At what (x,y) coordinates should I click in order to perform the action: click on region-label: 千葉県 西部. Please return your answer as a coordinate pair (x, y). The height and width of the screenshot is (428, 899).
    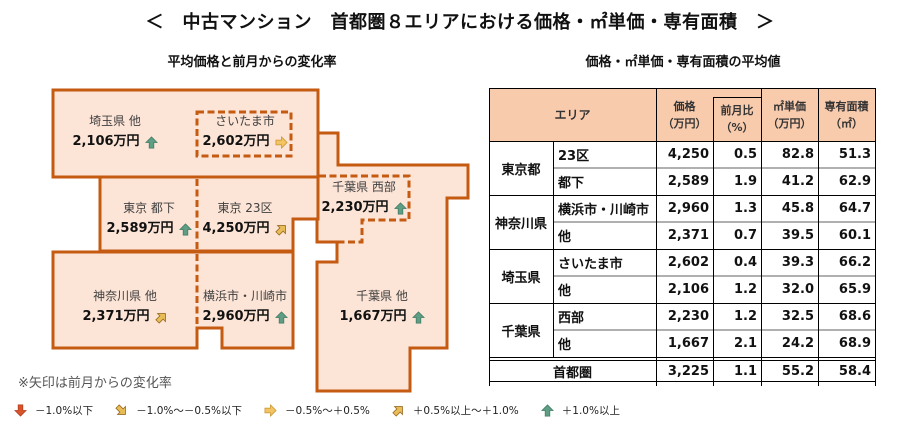
    Looking at the image, I should click on (364, 187).